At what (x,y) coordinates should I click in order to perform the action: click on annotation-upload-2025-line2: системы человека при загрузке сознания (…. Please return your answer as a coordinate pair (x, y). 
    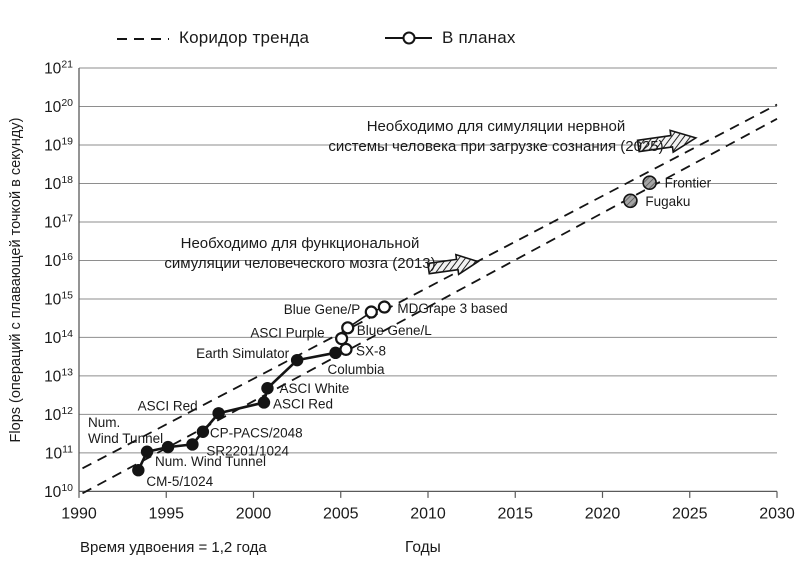
    Looking at the image, I should click on (496, 146).